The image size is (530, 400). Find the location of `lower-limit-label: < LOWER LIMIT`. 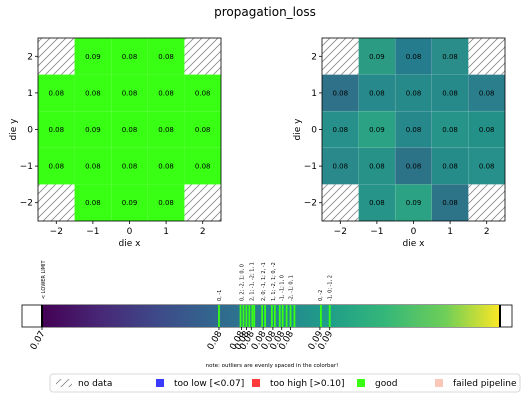

lower-limit-label: < LOWER LIMIT is located at coordinates (44, 279).